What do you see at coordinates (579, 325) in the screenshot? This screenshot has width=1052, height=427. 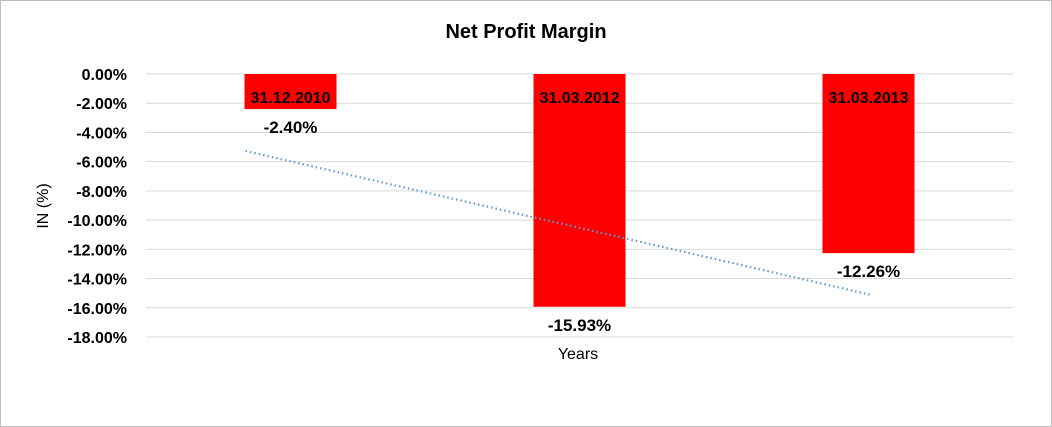 I see `data-label: -15.93%` at bounding box center [579, 325].